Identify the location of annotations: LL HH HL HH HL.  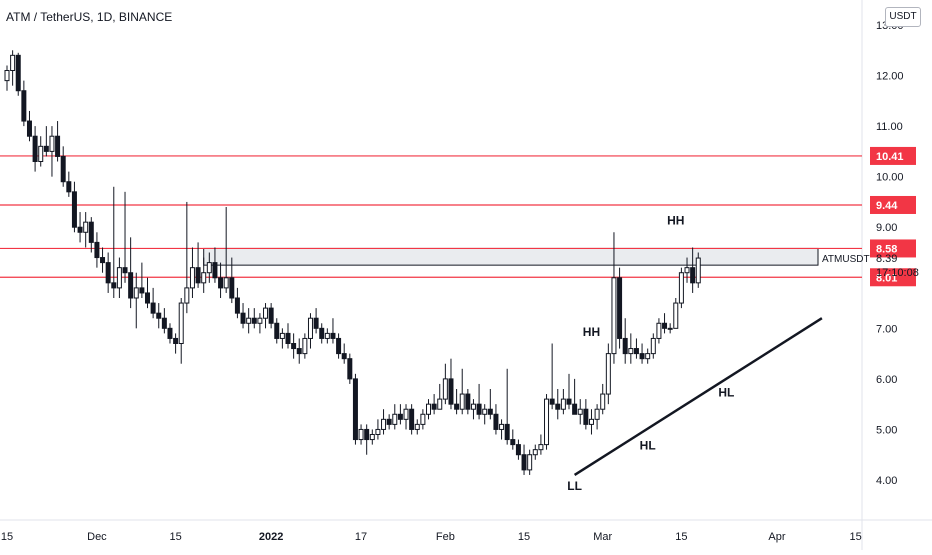
(650, 353).